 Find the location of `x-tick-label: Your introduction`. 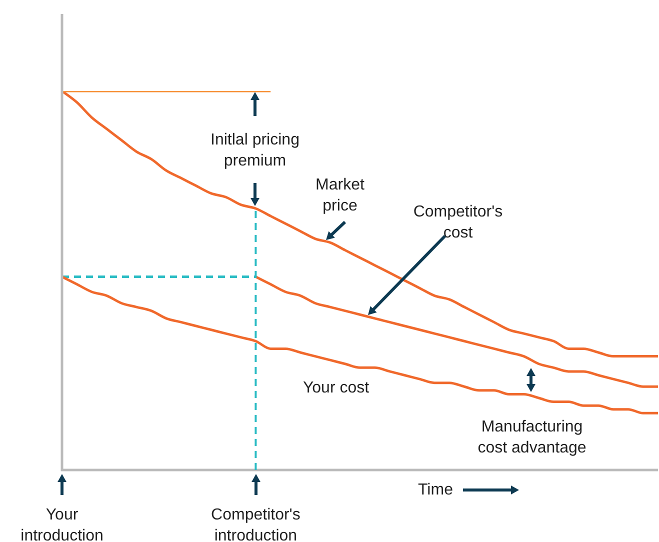

x-tick-label: Your introduction is located at coordinates (62, 524).